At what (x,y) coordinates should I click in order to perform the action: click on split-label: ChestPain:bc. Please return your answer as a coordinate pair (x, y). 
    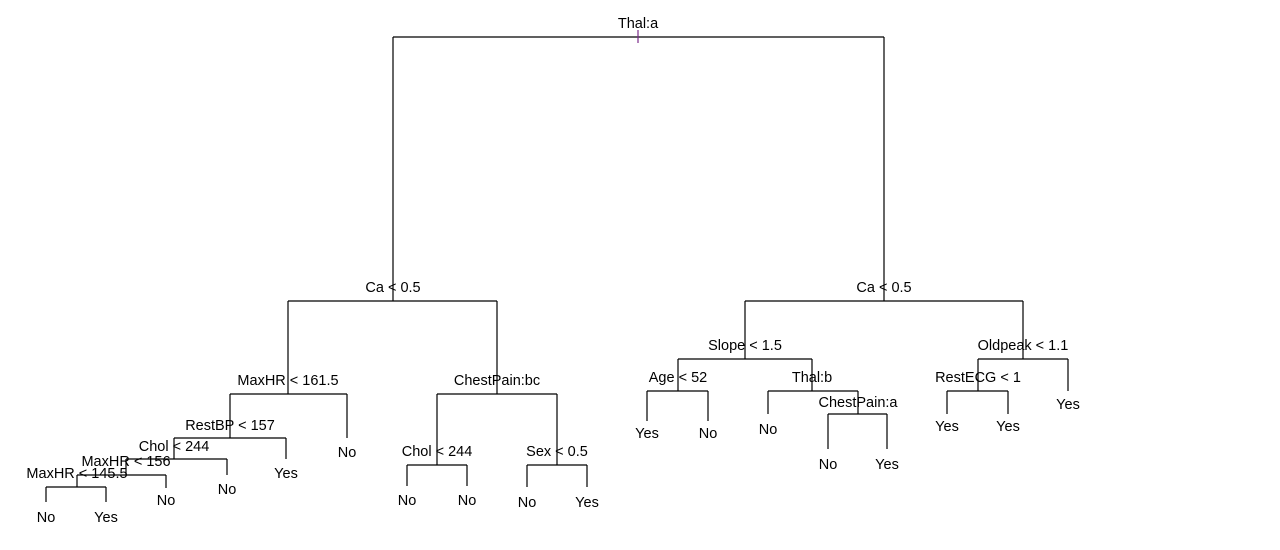
    Looking at the image, I should click on (497, 381).